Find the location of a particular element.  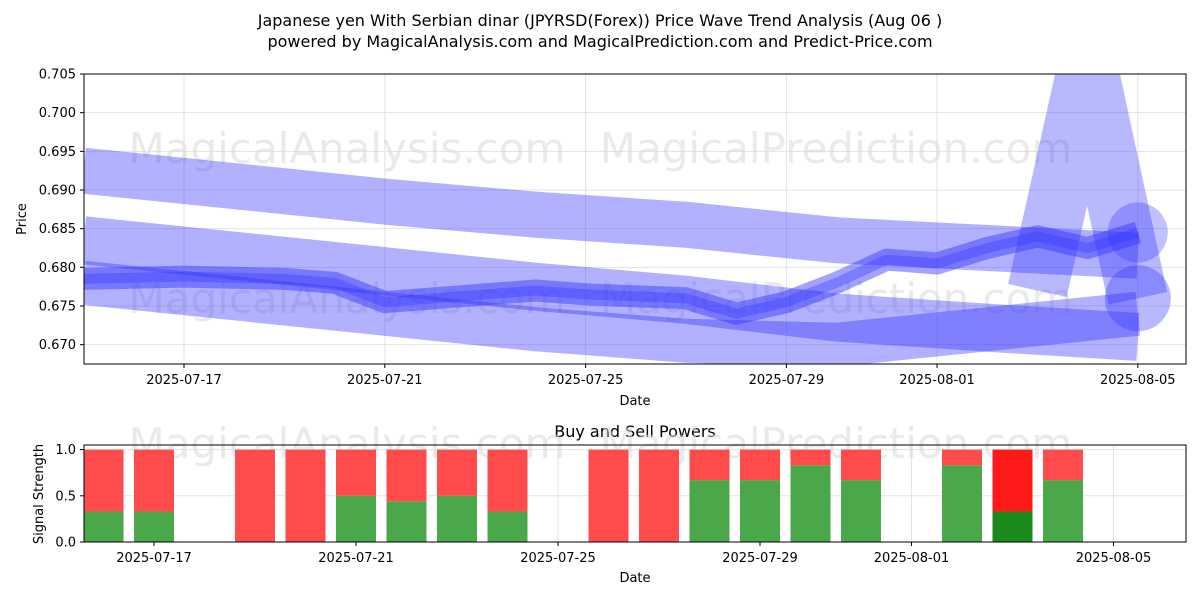

price-x-tick-label: 2025-08-05 is located at coordinates (1138, 380).